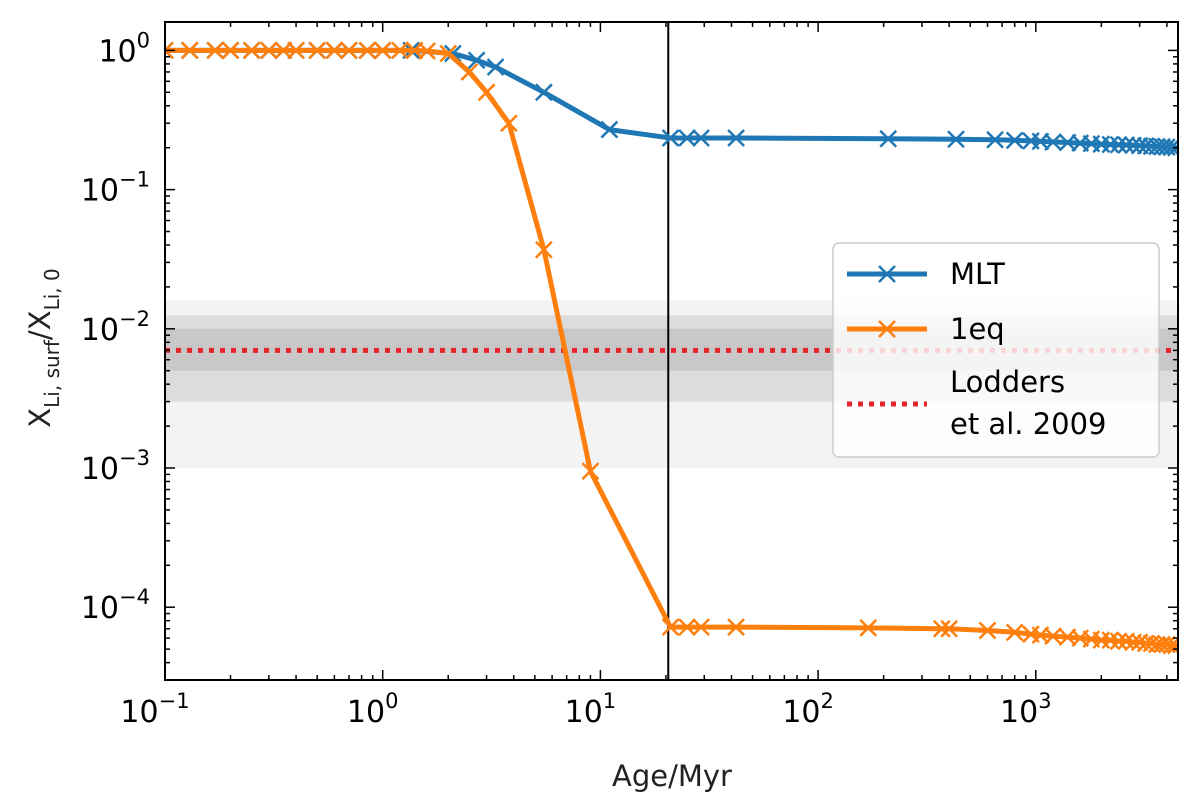  I want to click on y-tick-label-0: 10⁰, so click(124, 48).